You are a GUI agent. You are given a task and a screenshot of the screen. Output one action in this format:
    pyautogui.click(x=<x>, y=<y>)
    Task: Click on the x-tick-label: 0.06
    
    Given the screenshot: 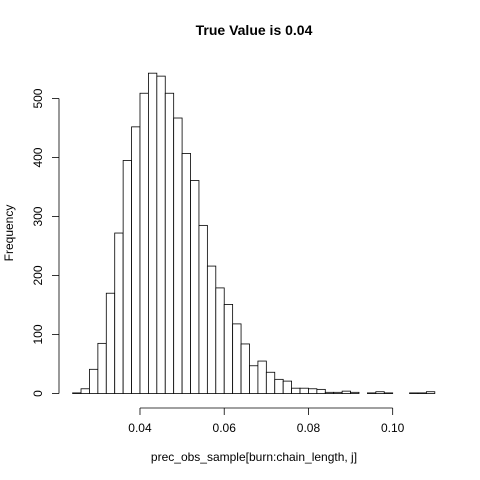 What is the action you would take?
    pyautogui.click(x=225, y=428)
    